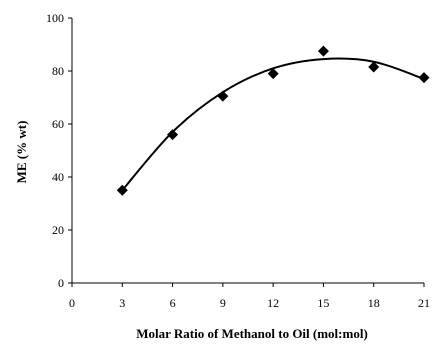 This screenshot has width=436, height=345. What do you see at coordinates (252, 333) in the screenshot?
I see `x-axis-title: Molar Ratio of Methanol to Oil (mol:mol)` at bounding box center [252, 333].